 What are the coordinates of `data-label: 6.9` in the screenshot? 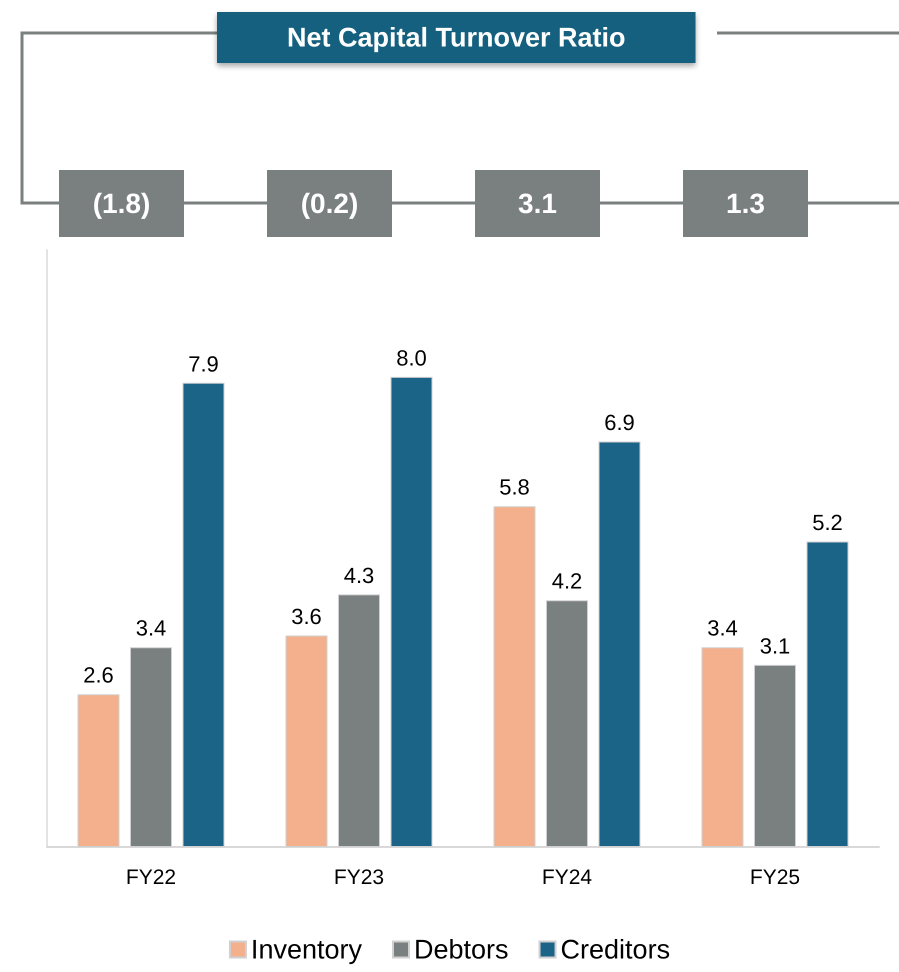 It's located at (619, 423).